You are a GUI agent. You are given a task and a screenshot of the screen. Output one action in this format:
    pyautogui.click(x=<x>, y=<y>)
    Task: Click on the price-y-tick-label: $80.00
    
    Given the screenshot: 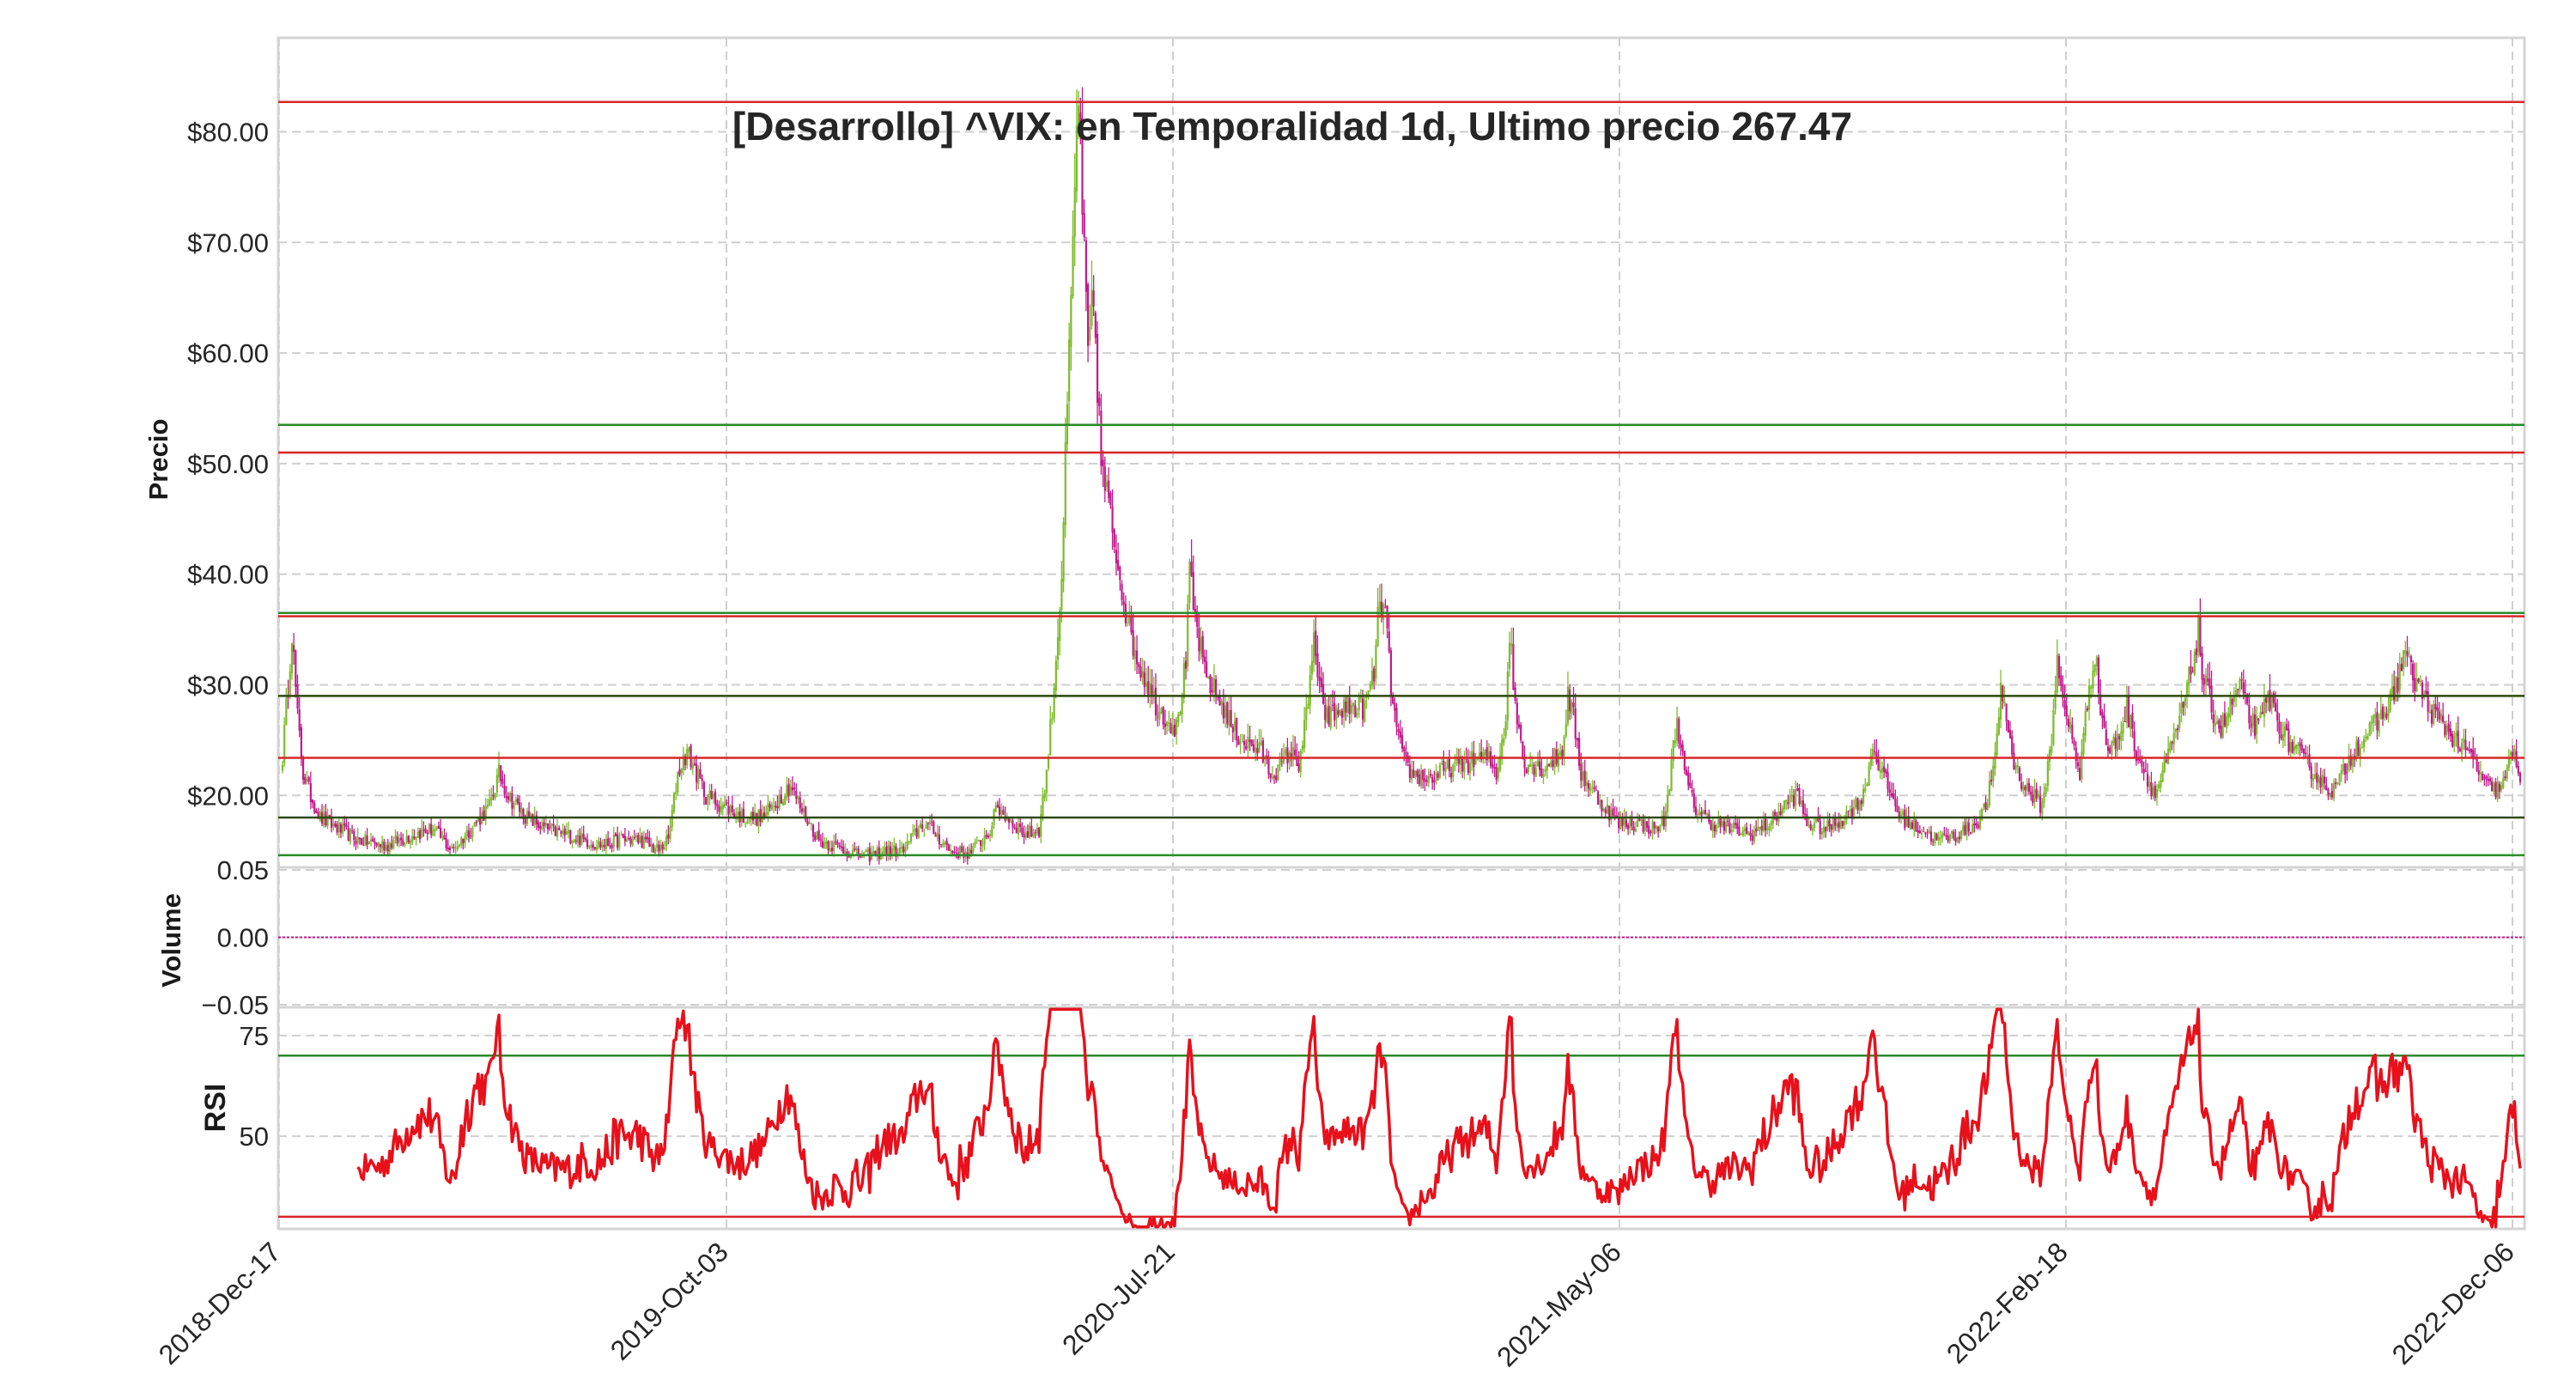 What is the action you would take?
    pyautogui.click(x=228, y=132)
    